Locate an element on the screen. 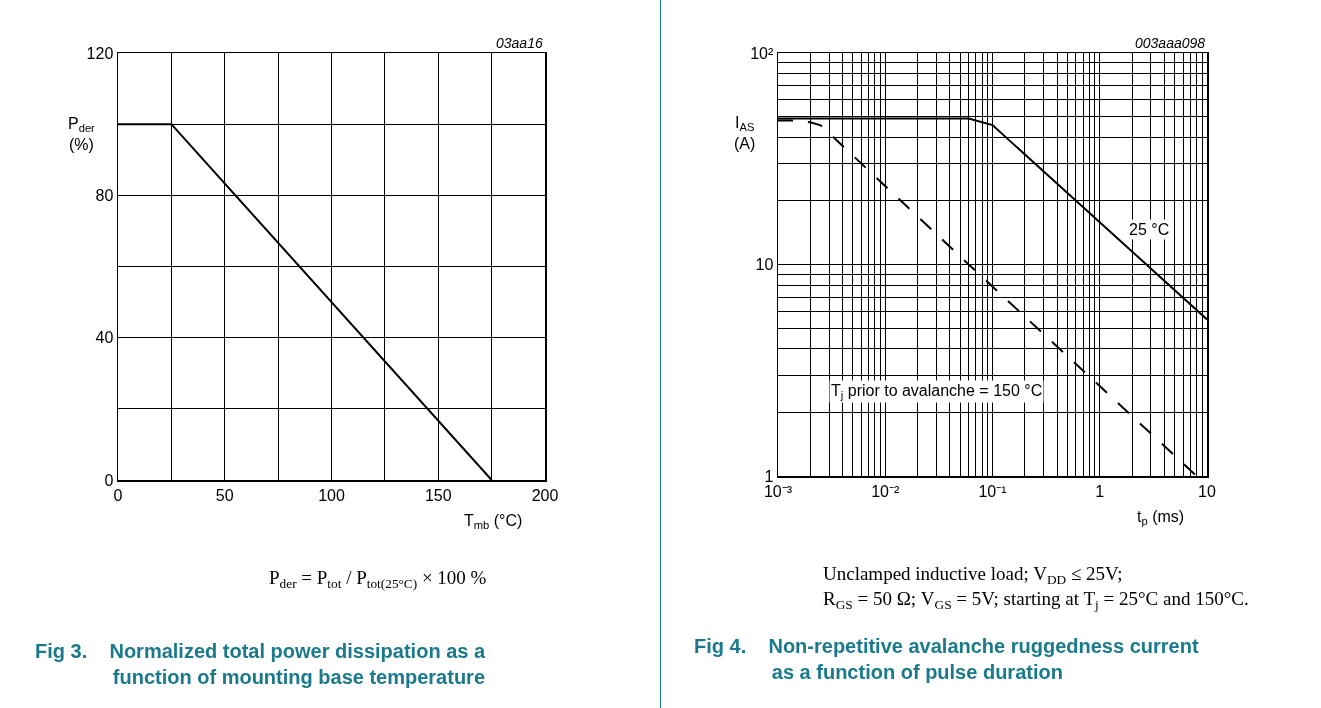 The width and height of the screenshot is (1321, 708). annotation: 25 °C is located at coordinates (1149, 229).